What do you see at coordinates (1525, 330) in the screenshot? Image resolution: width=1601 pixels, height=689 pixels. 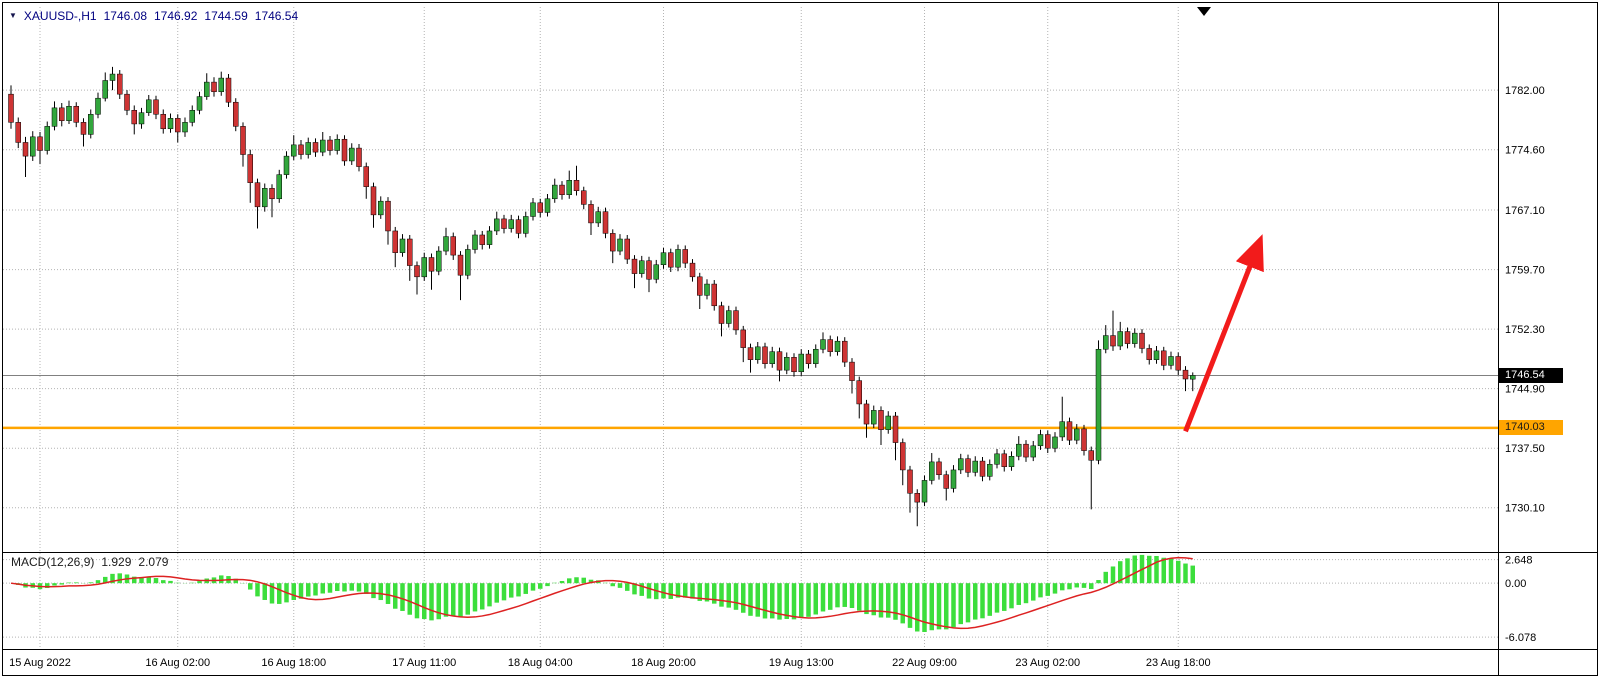 I see `price-tick-label: 1752.30` at bounding box center [1525, 330].